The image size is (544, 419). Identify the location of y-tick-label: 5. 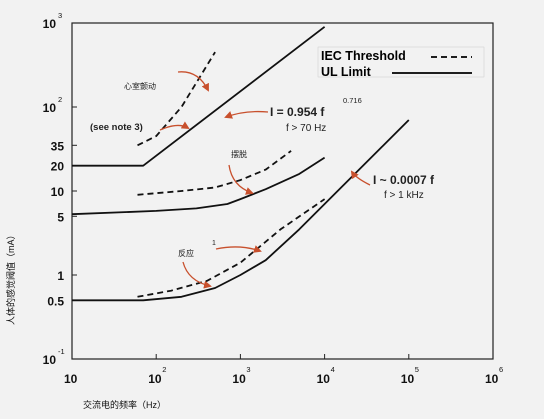
(60, 217).